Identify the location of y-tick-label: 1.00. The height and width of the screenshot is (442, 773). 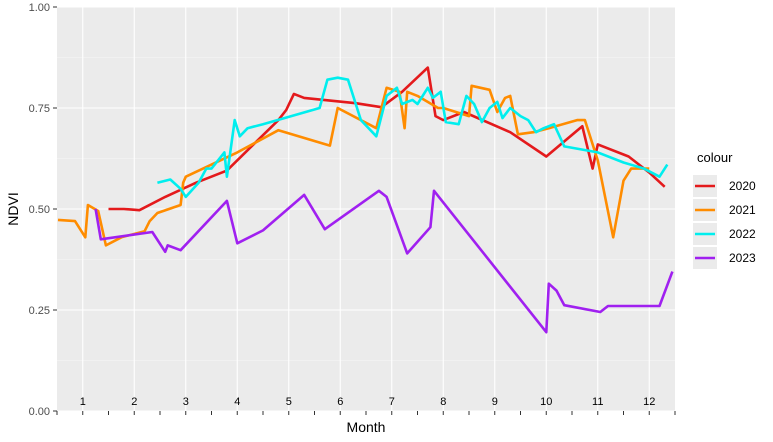
(39, 8).